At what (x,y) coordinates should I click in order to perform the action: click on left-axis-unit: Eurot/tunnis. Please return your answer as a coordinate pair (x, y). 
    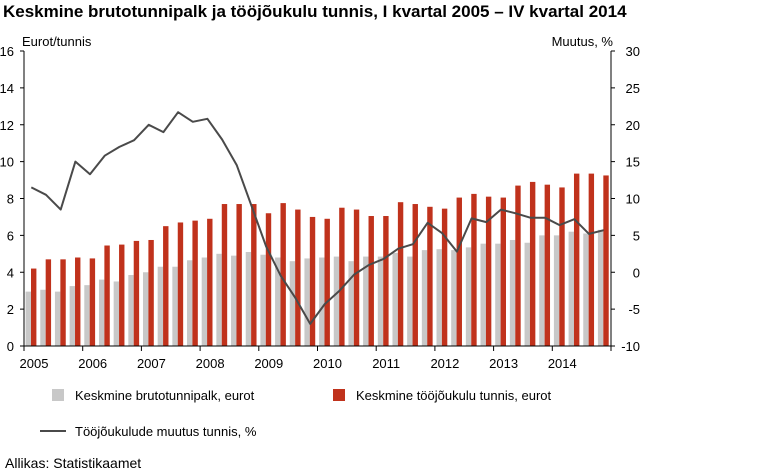
    Looking at the image, I should click on (57, 41).